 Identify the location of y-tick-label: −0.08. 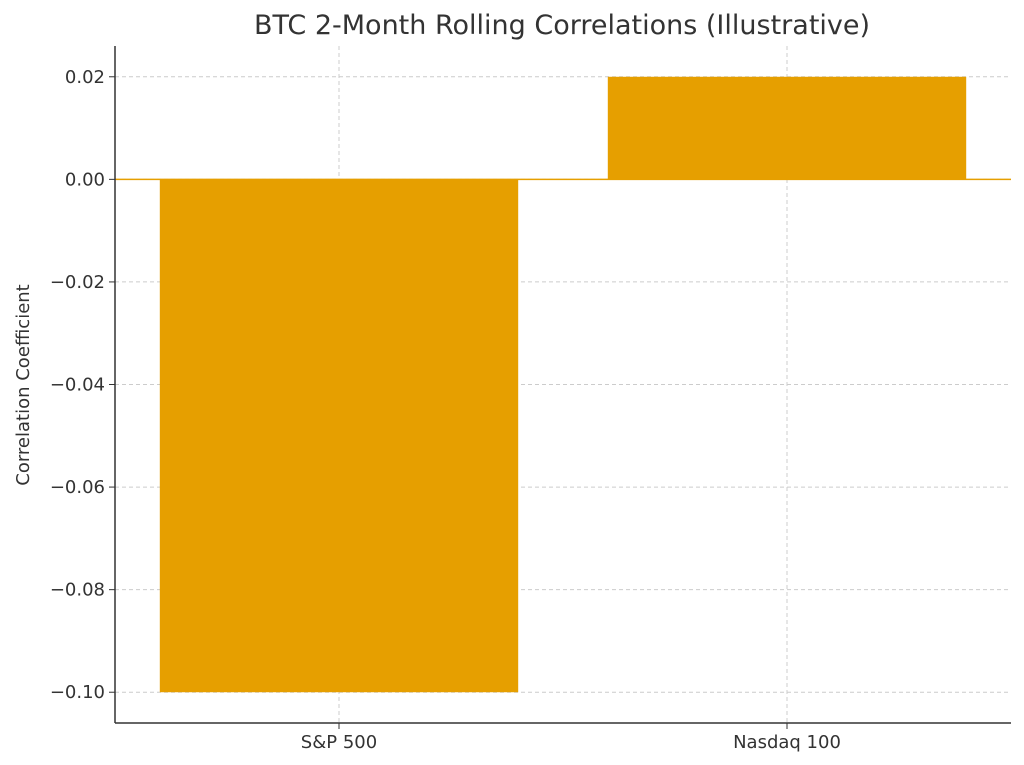
(77, 590).